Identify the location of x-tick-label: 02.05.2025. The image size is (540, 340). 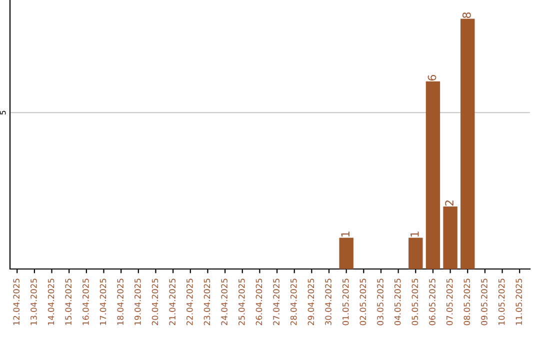
(363, 302).